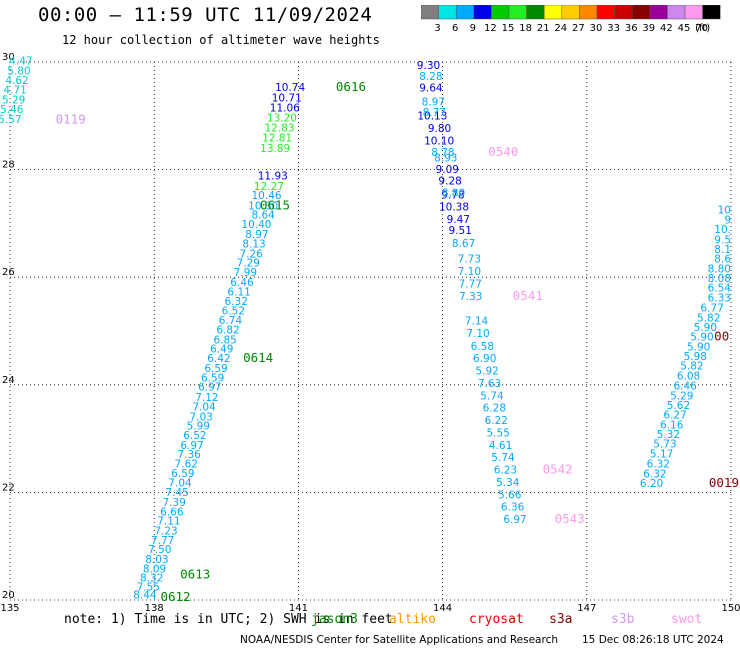  Describe the element at coordinates (500, 446) in the screenshot. I see `wave-height-value: 4.61` at that location.